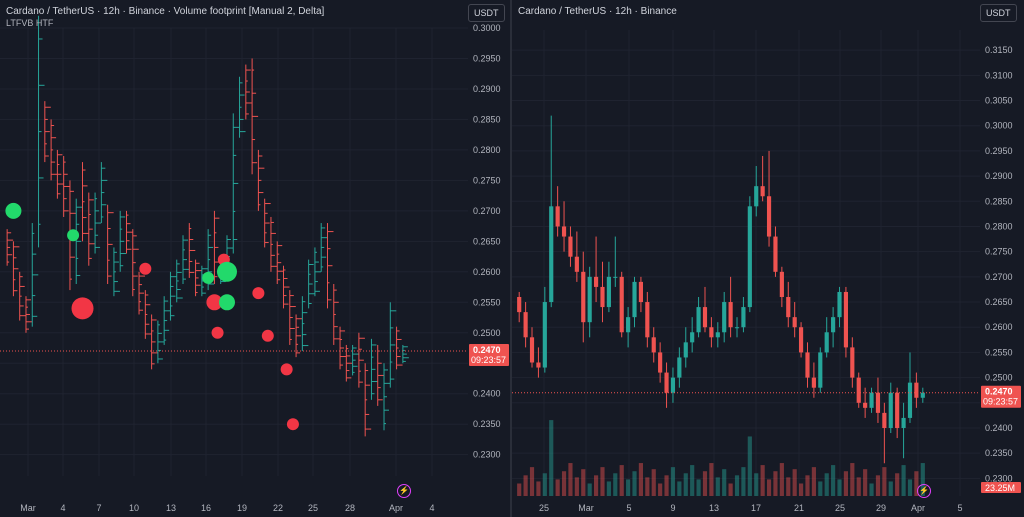  Describe the element at coordinates (486, 13) in the screenshot. I see `left-currency-button: USDT` at that location.